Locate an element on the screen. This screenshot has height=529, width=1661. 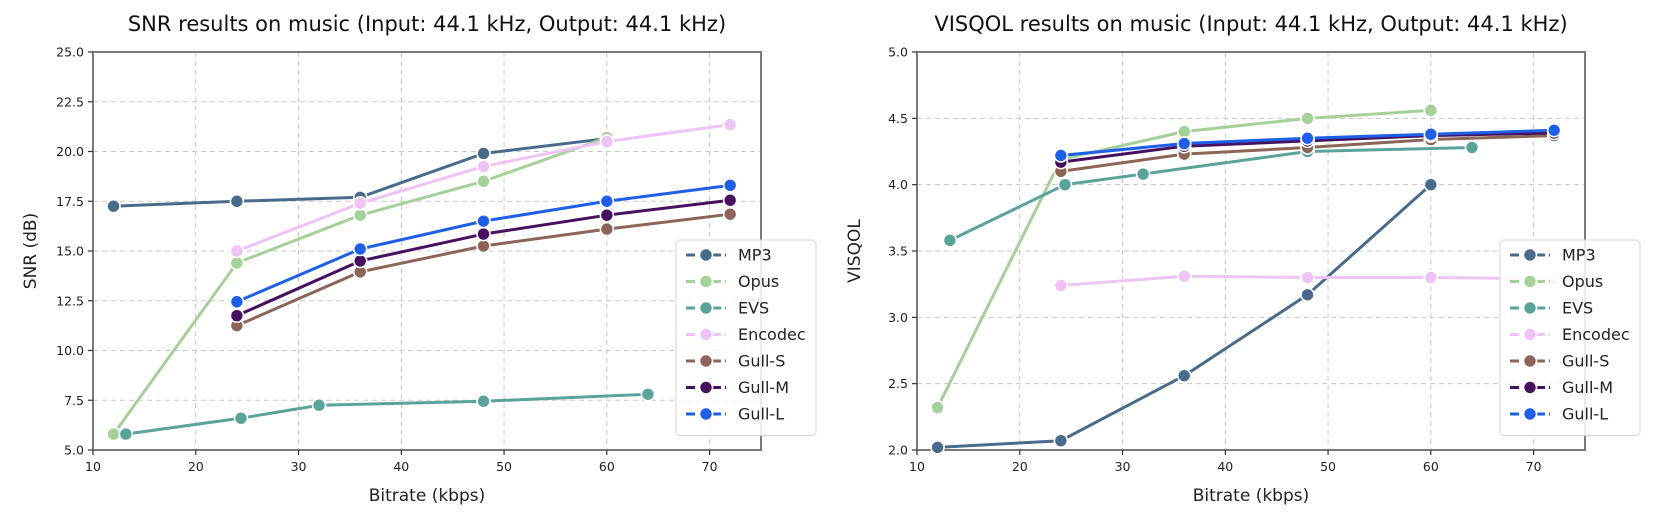
visqol-x-axis-label: Bitrate (kbps) is located at coordinates (1251, 496).